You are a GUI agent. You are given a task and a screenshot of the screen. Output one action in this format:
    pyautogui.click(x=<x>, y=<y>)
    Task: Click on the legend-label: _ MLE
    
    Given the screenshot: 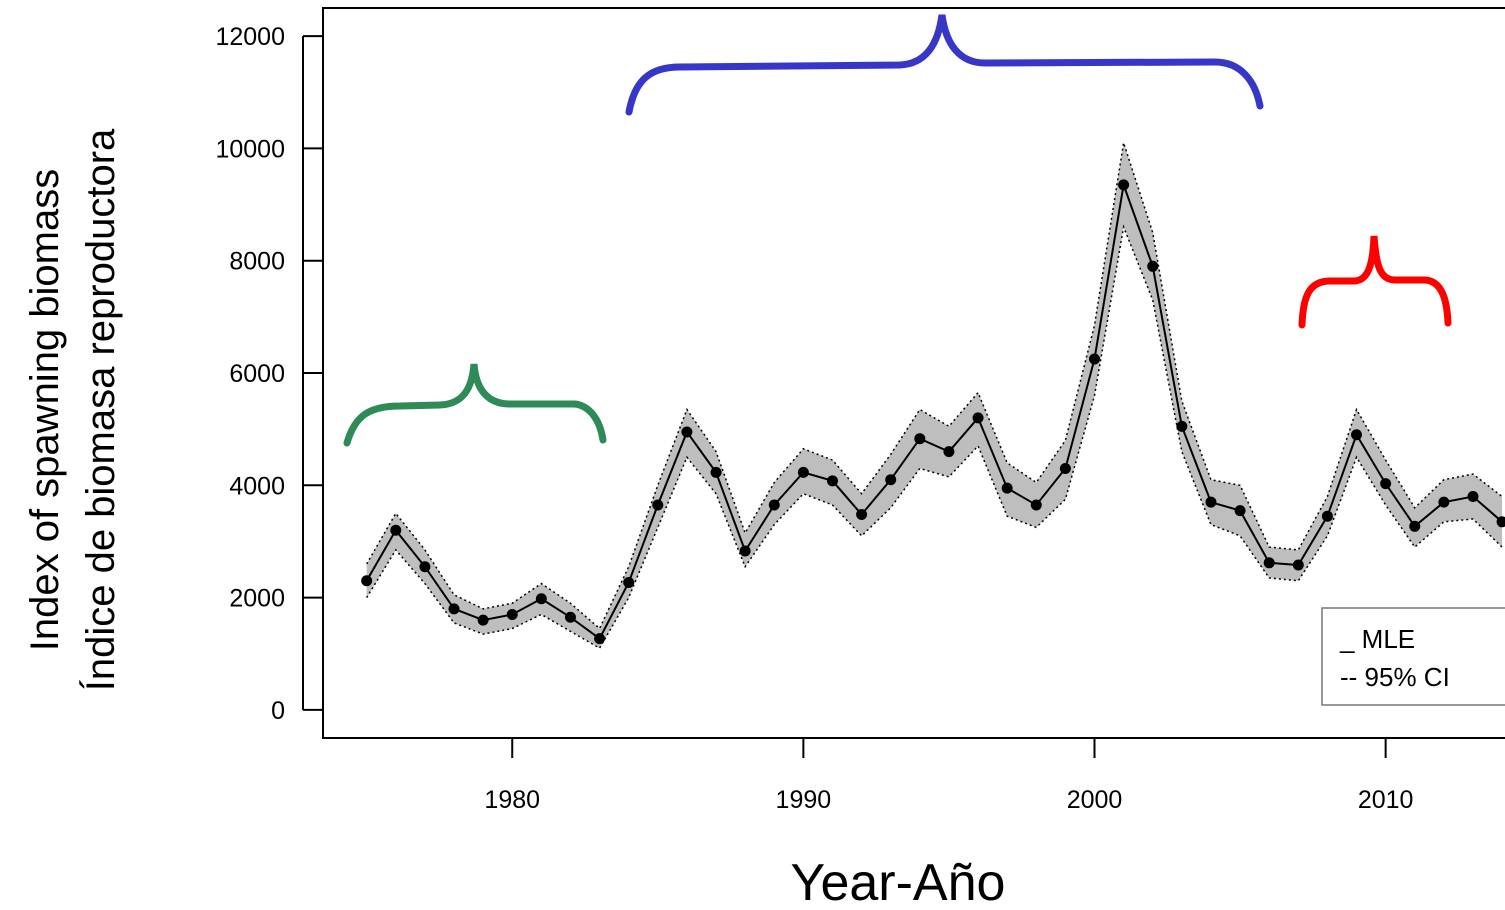 What is the action you would take?
    pyautogui.click(x=1377, y=639)
    